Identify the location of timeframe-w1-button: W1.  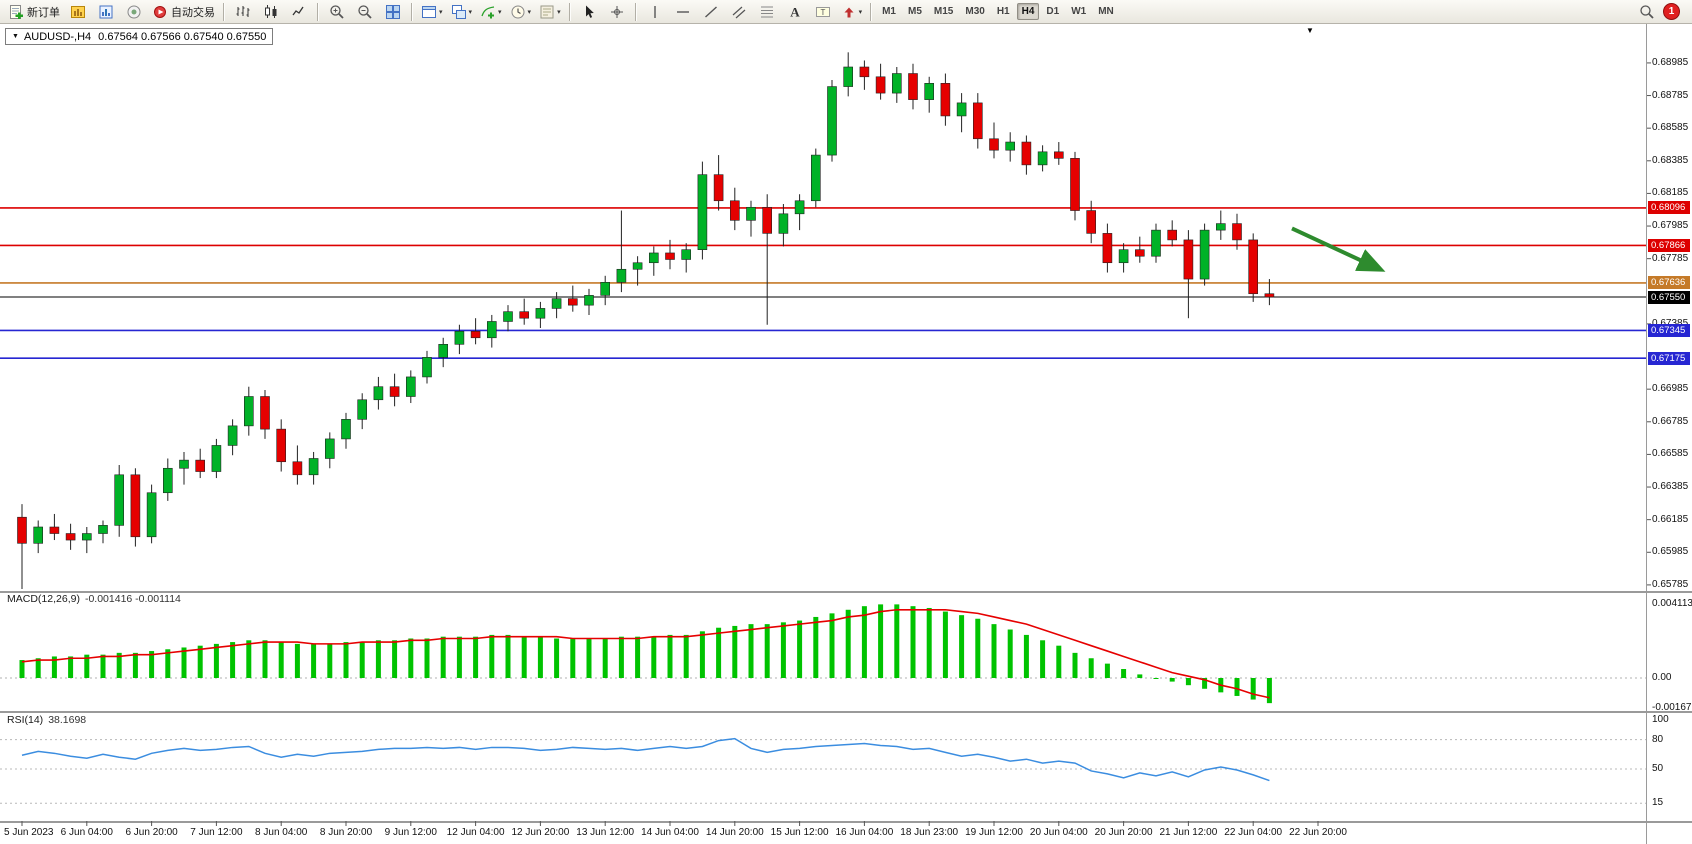
(1079, 11).